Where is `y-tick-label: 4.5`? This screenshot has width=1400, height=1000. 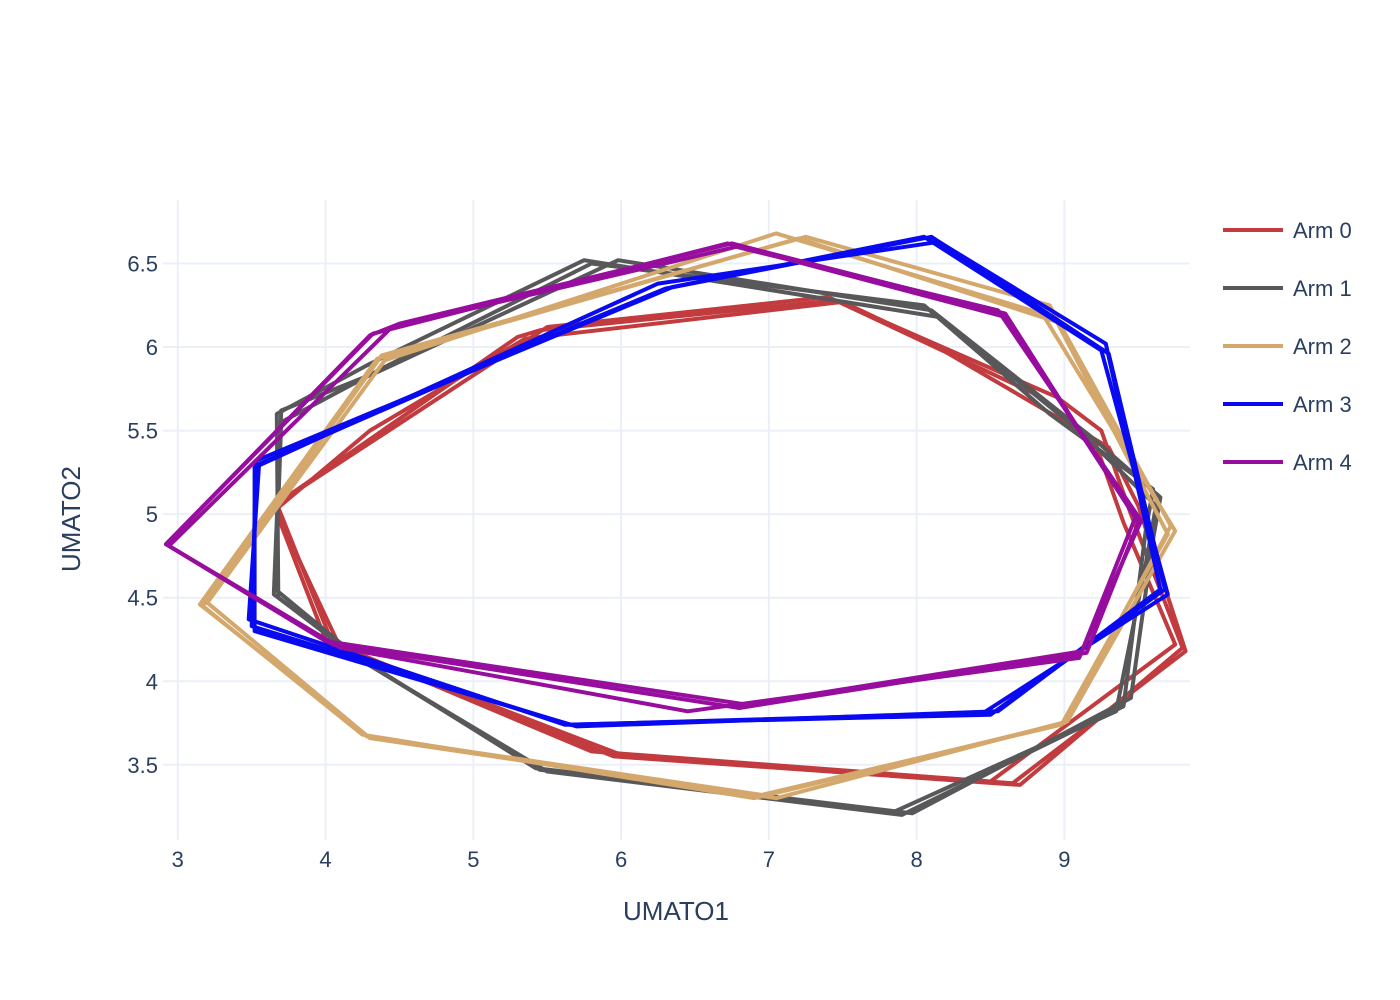
y-tick-label: 4.5 is located at coordinates (142, 598).